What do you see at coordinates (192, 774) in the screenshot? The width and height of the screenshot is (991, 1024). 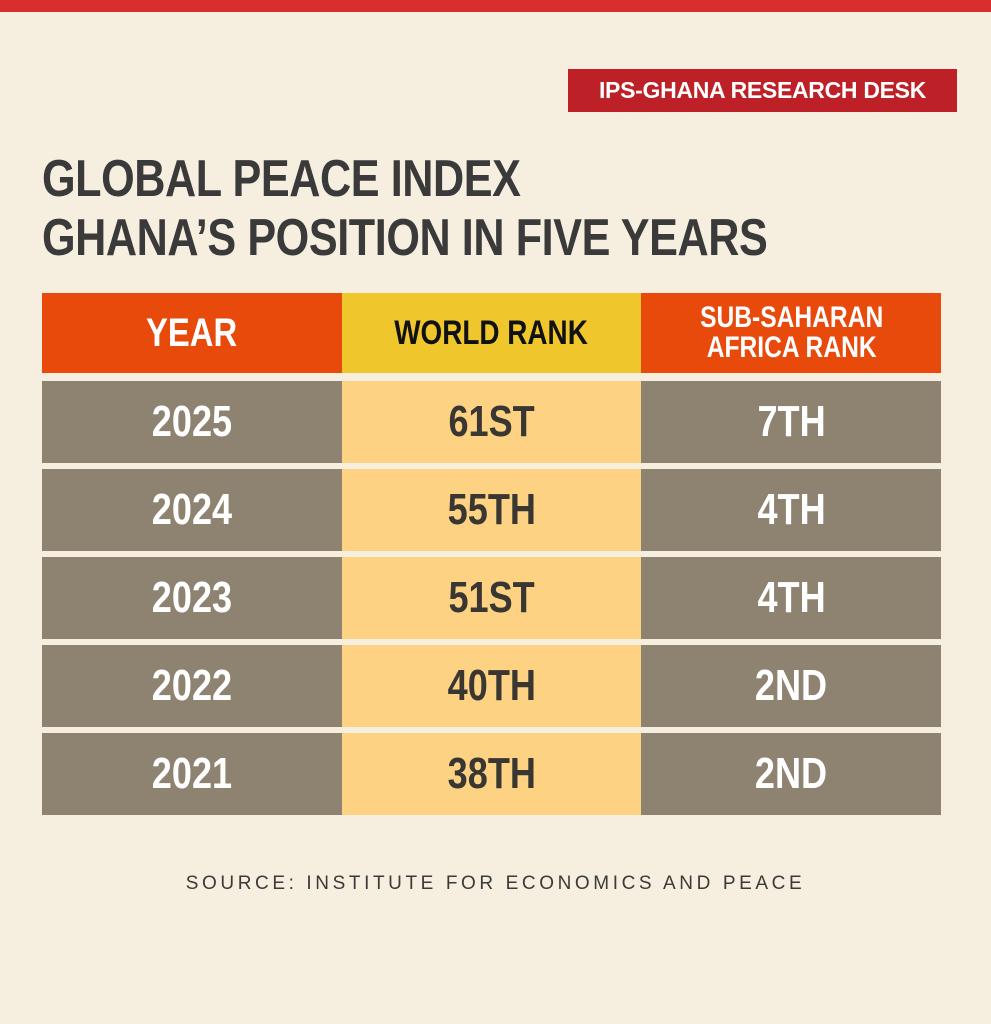 I see `cell-year: 2021` at bounding box center [192, 774].